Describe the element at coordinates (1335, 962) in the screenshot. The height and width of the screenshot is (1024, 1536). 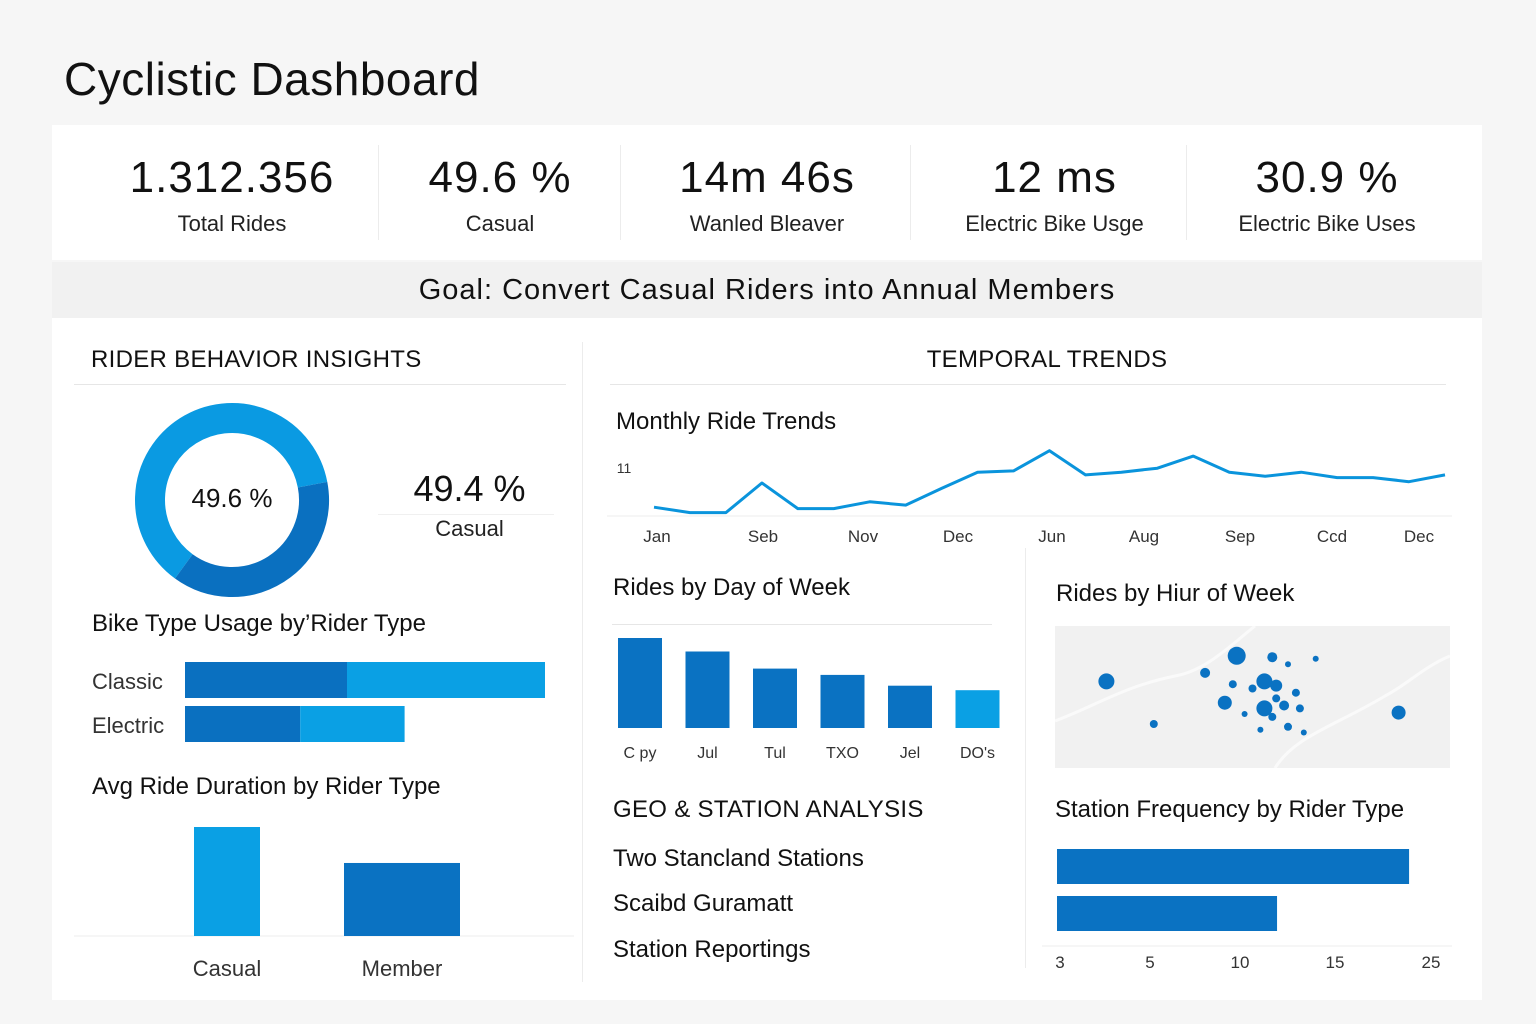
I see `x-tick-label: 15` at that location.